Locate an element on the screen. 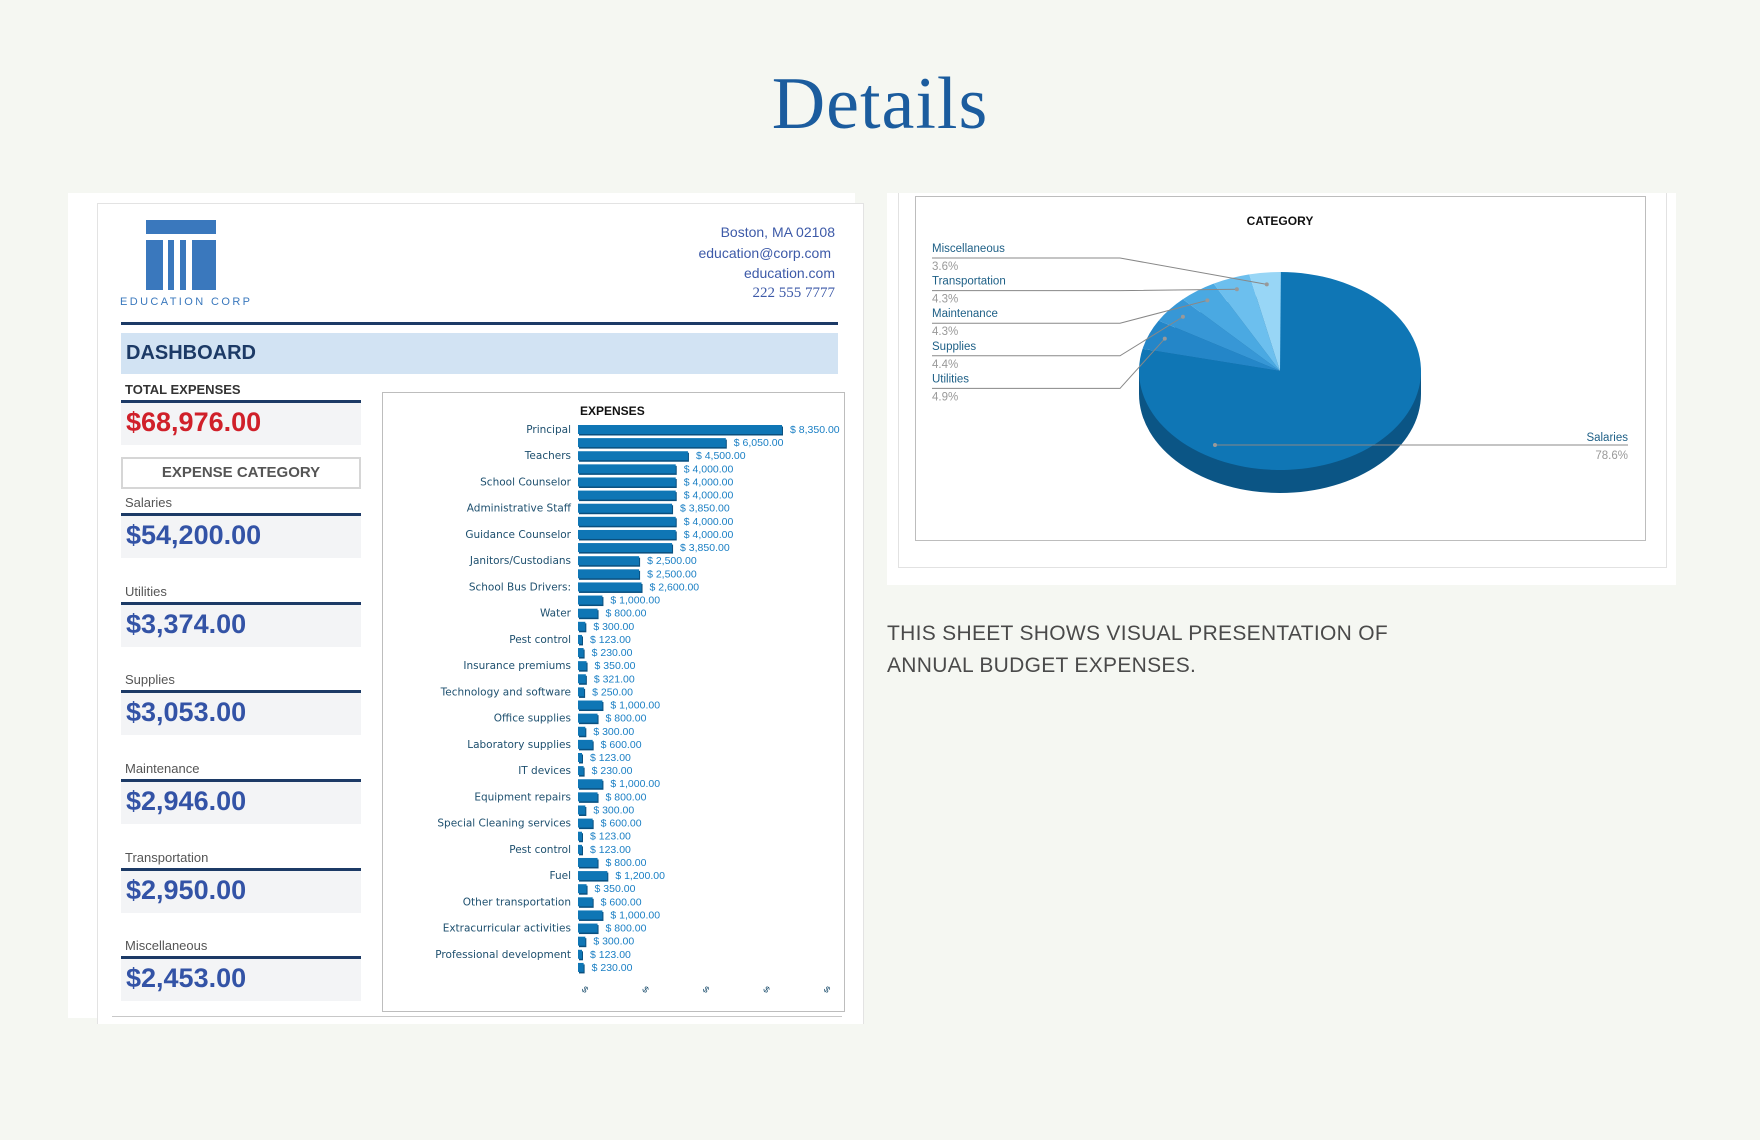  bar-category-label: Professional development is located at coordinates (503, 955).